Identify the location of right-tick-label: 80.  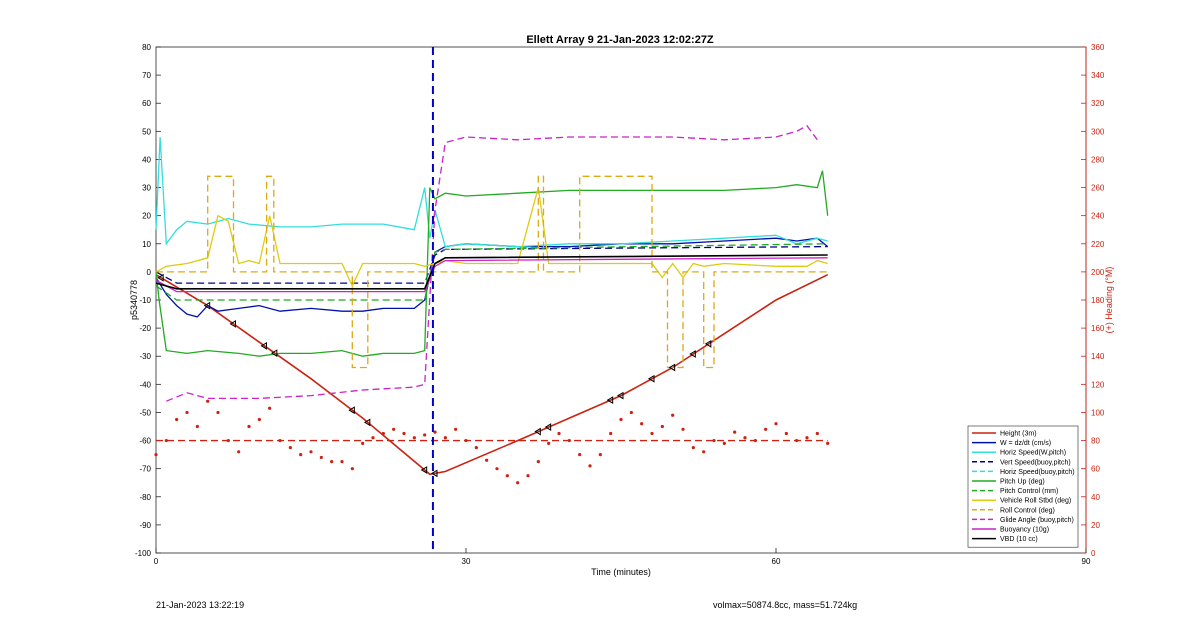
(1095, 441).